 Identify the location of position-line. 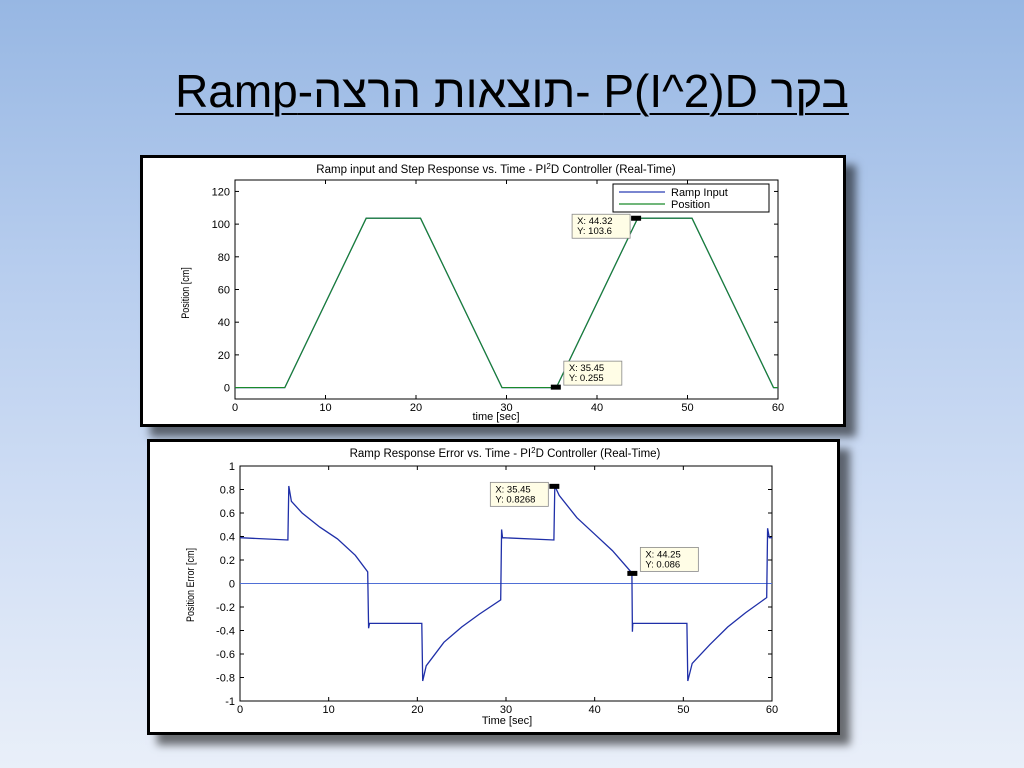
(506, 303).